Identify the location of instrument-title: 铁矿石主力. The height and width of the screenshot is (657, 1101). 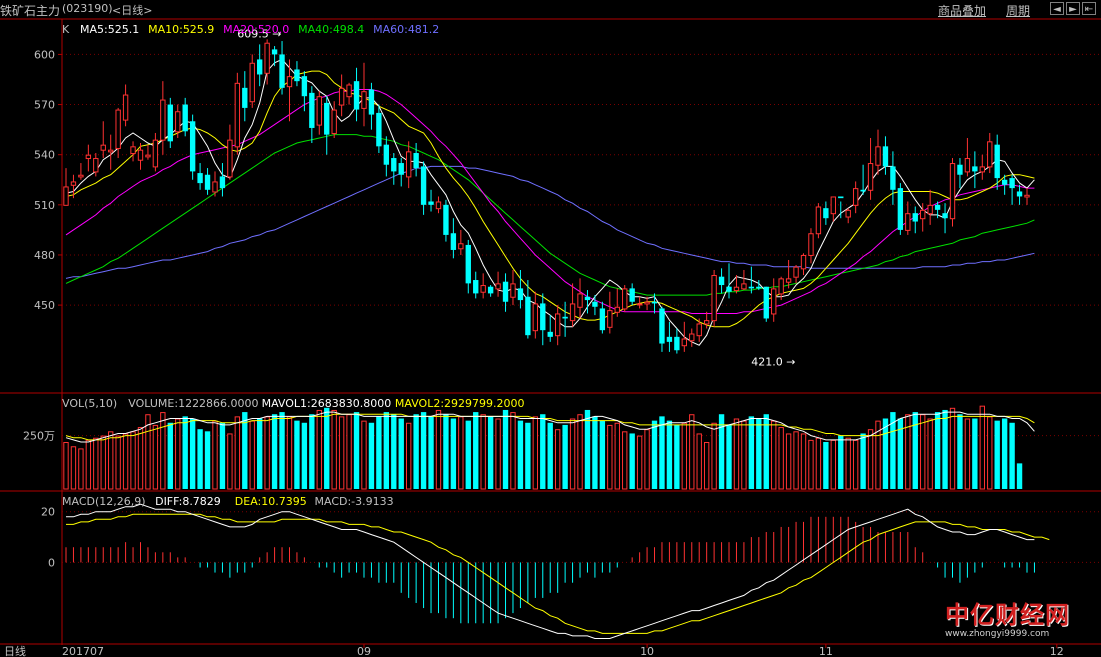
(30, 11).